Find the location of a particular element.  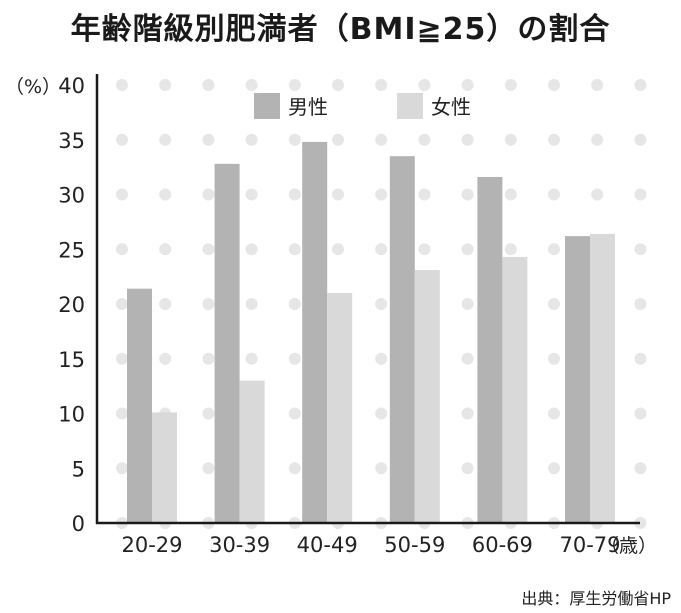

x-tick-label: 40-49 is located at coordinates (327, 545).